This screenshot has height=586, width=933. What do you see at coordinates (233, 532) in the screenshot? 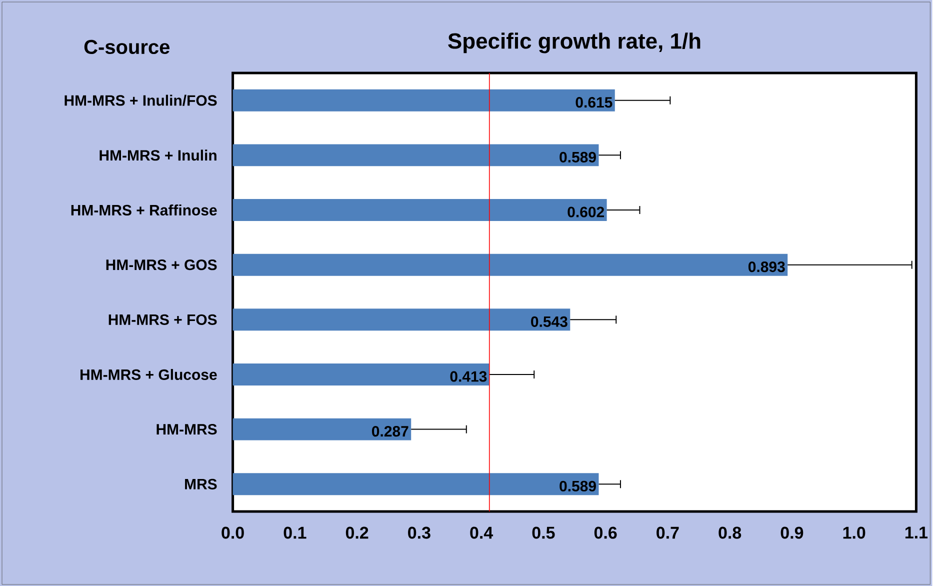
I see `x-tick-label: 0.0` at bounding box center [233, 532].